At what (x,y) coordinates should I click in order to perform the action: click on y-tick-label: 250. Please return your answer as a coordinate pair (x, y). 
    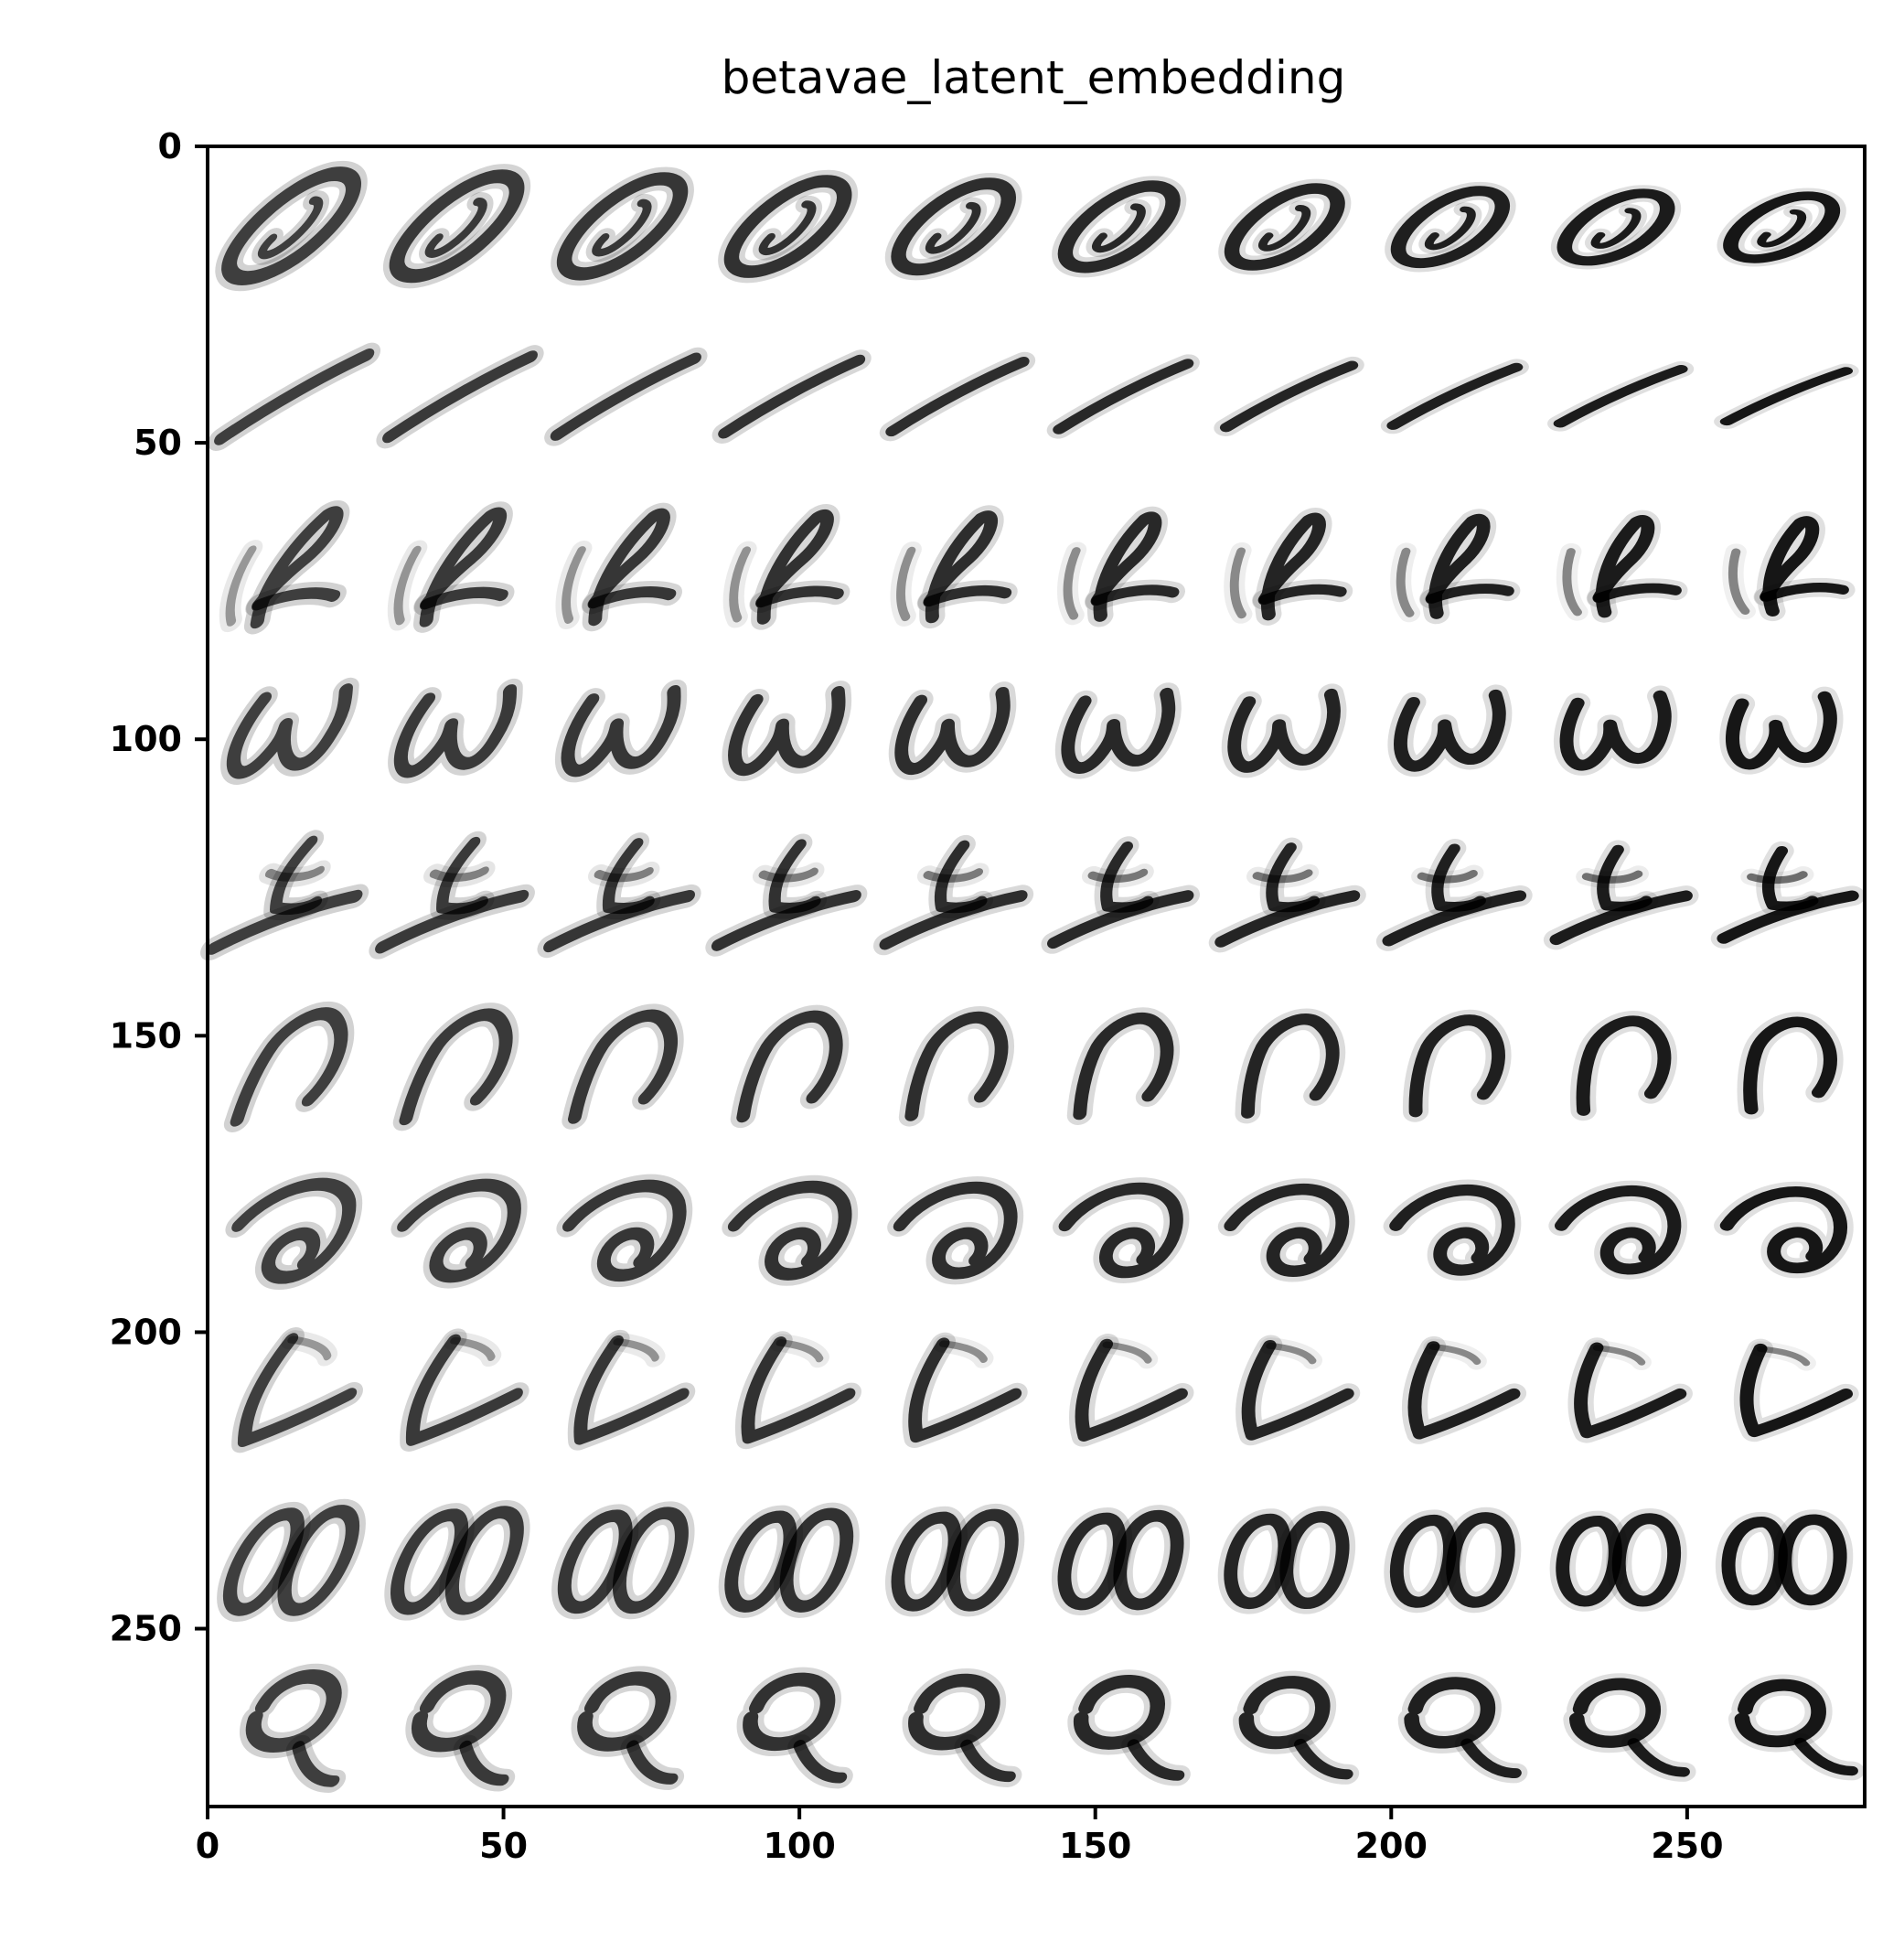
    Looking at the image, I should click on (146, 1629).